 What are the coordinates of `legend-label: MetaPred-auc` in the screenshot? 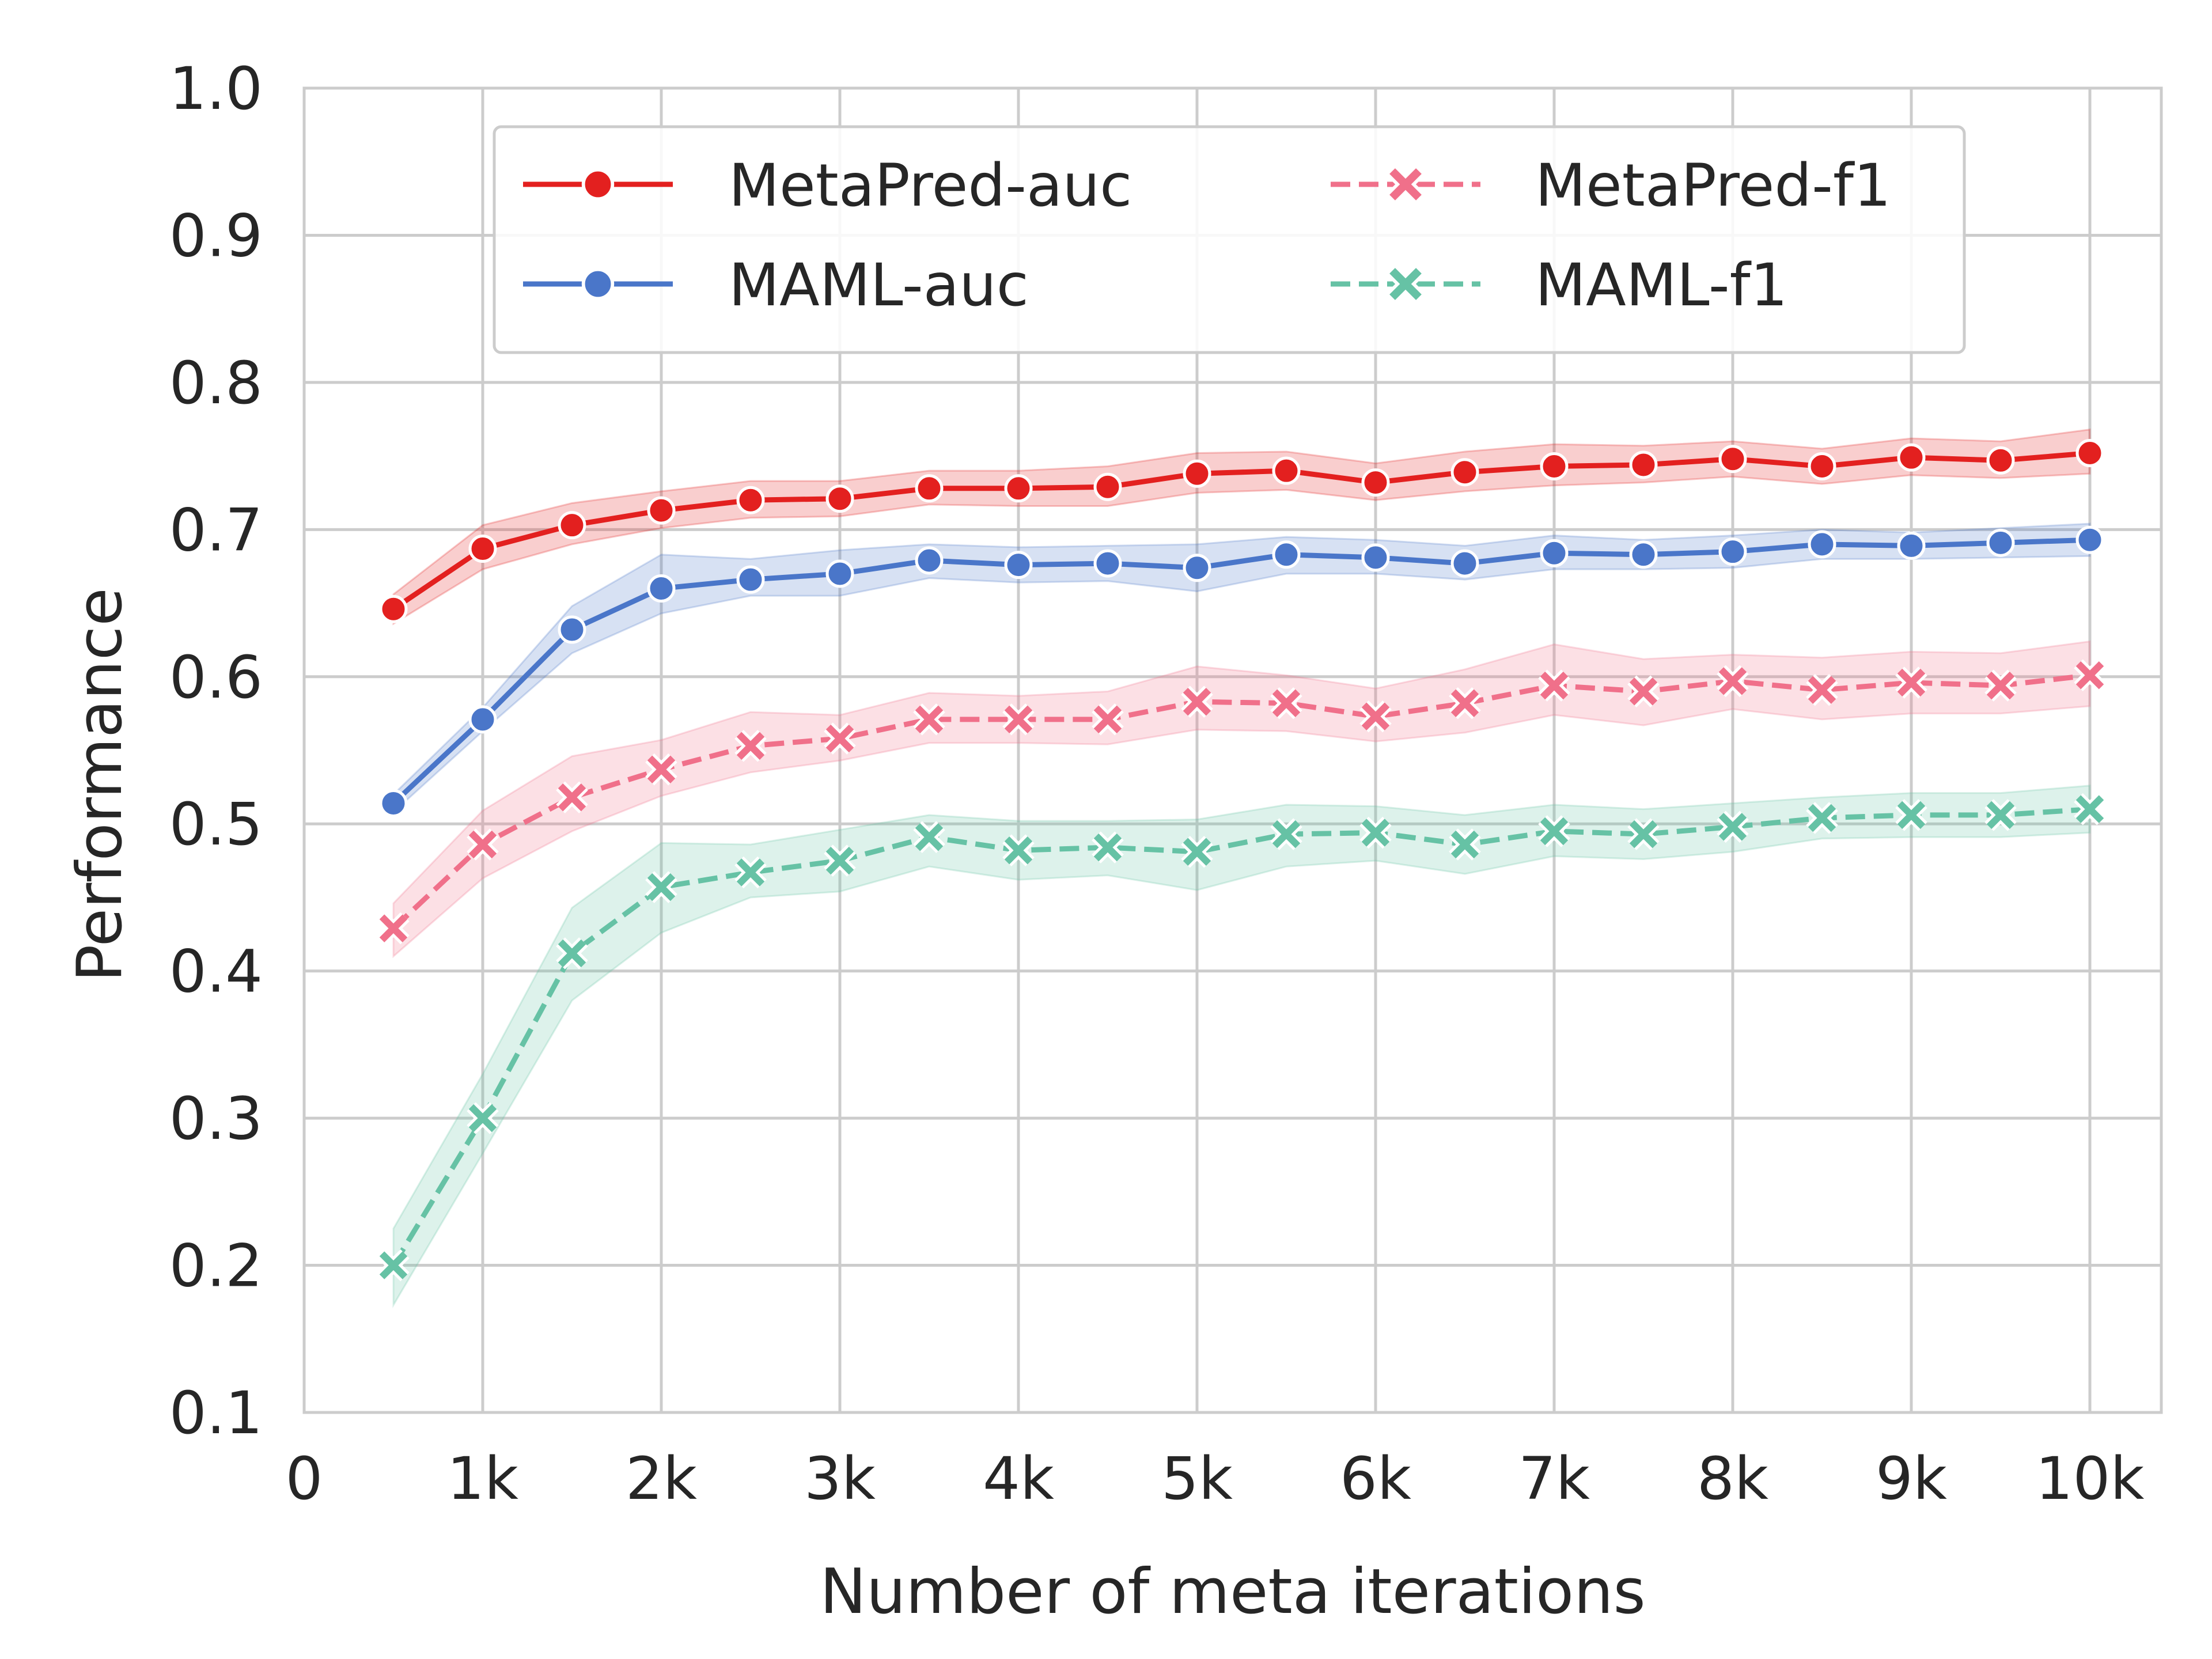 It's located at (930, 185).